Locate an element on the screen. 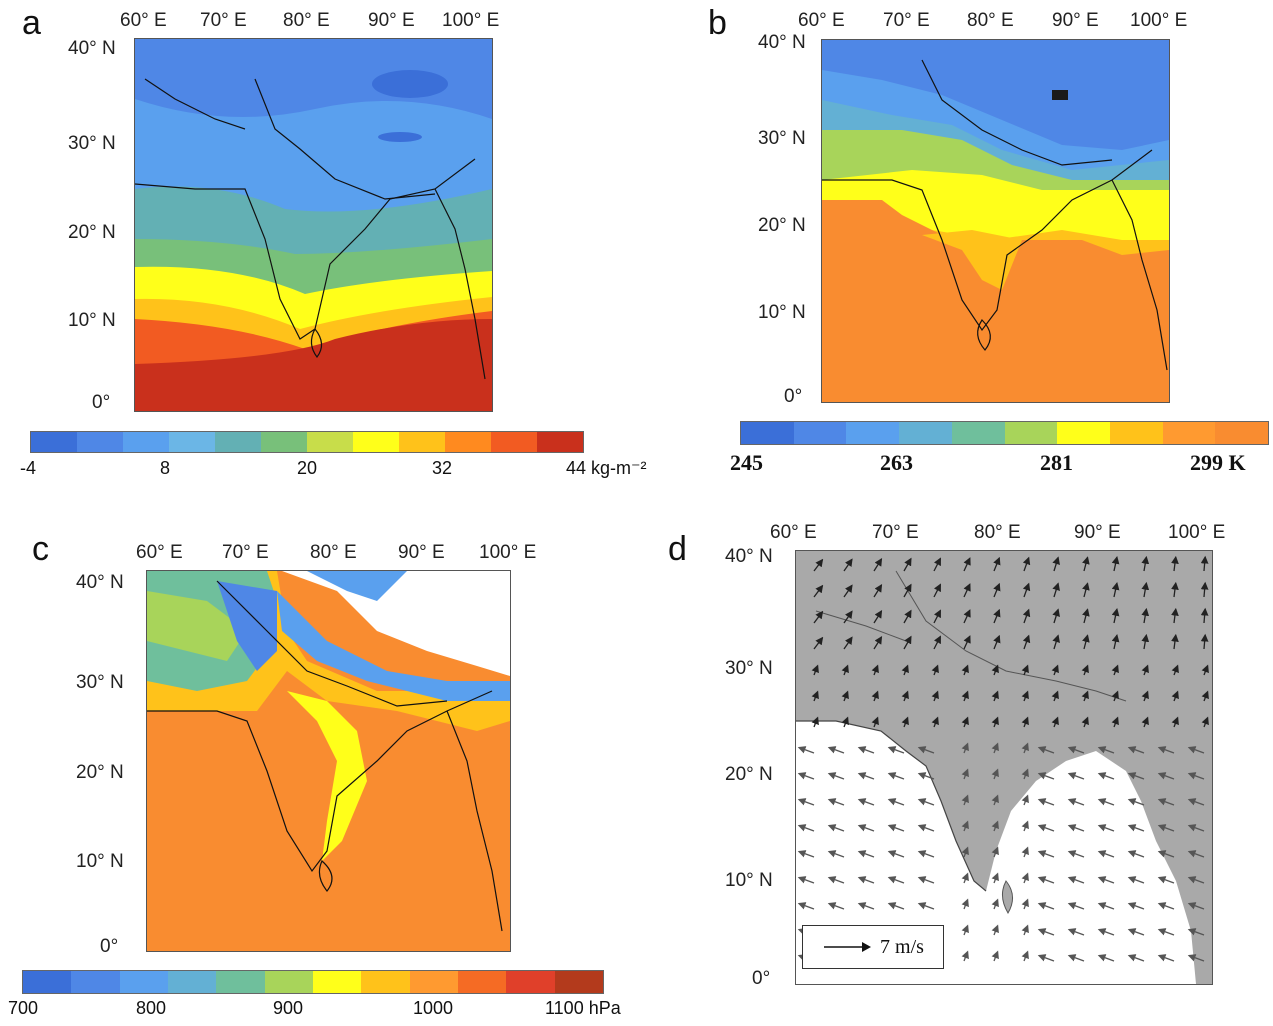 This screenshot has width=1273, height=1026. panel-b-top-tick: 80° E is located at coordinates (990, 20).